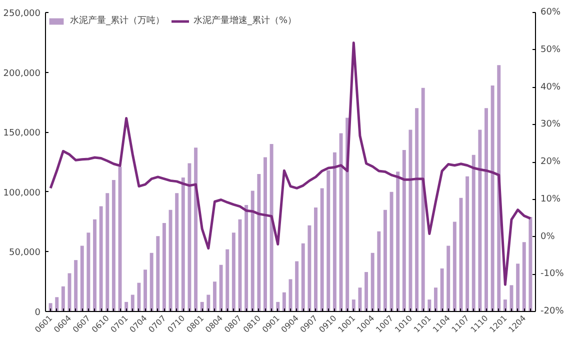 Image resolution: width=566 pixels, height=338 pixels. What do you see at coordinates (117, 20) in the screenshot?
I see `legend-label: 水泥产量_累计（万吨）` at bounding box center [117, 20].